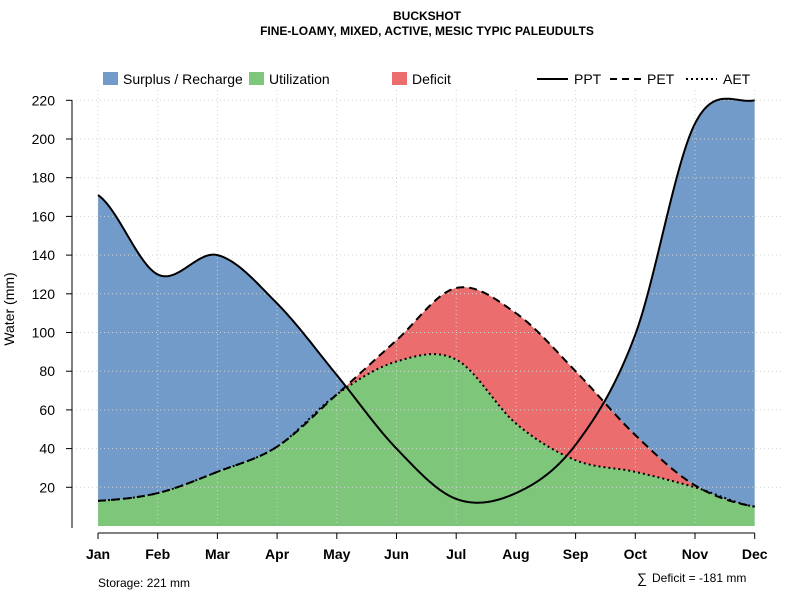 This screenshot has width=800, height=600. Describe the element at coordinates (47, 371) in the screenshot. I see `y-tick-label: 80` at that location.